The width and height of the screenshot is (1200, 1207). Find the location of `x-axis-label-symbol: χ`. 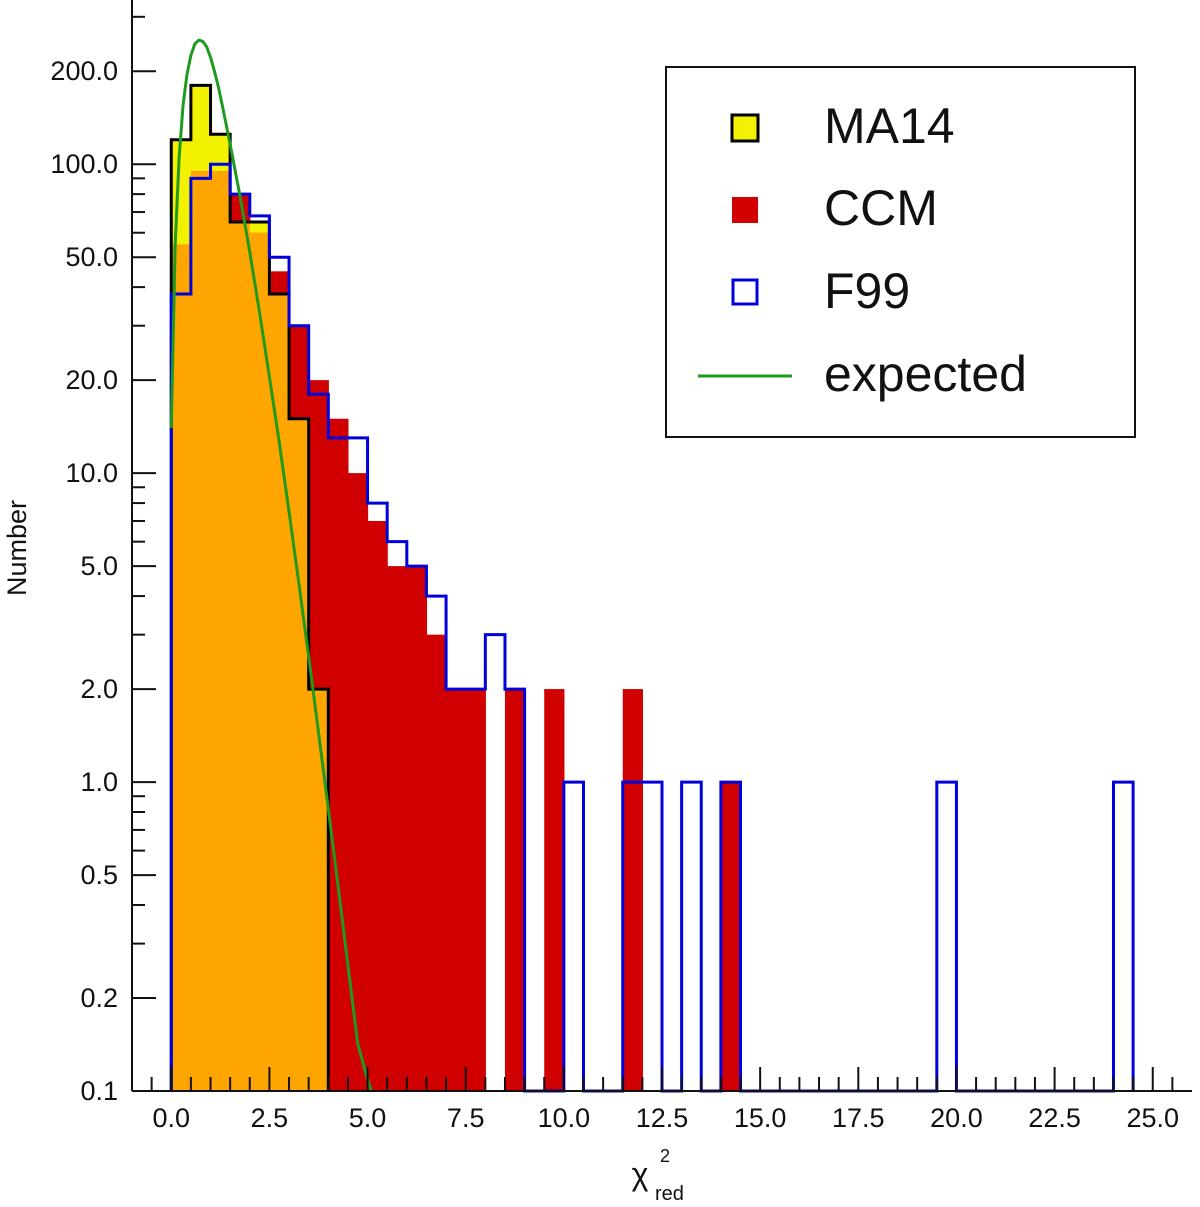

x-axis-label-symbol: χ is located at coordinates (640, 1174).